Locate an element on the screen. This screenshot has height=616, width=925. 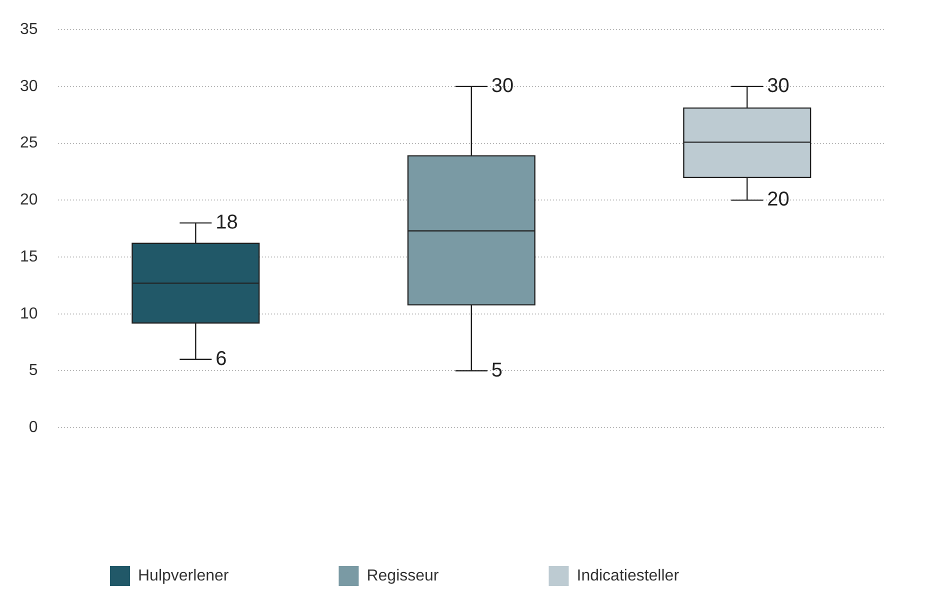
y-tick-label: 30 is located at coordinates (29, 86).